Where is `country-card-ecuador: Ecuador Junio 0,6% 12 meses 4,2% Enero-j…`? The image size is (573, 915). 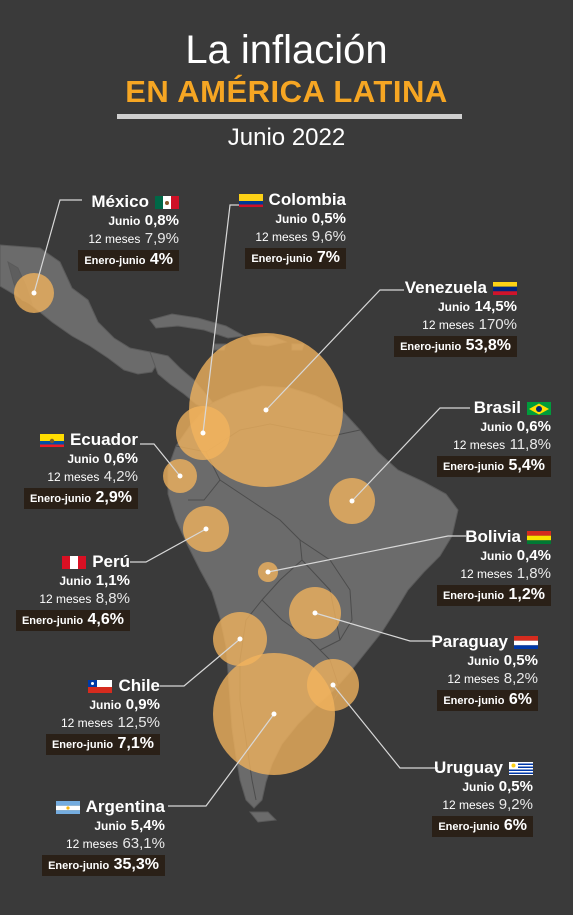 country-card-ecuador: Ecuador Junio 0,6% 12 meses 4,2% Enero-j… is located at coordinates (80, 469).